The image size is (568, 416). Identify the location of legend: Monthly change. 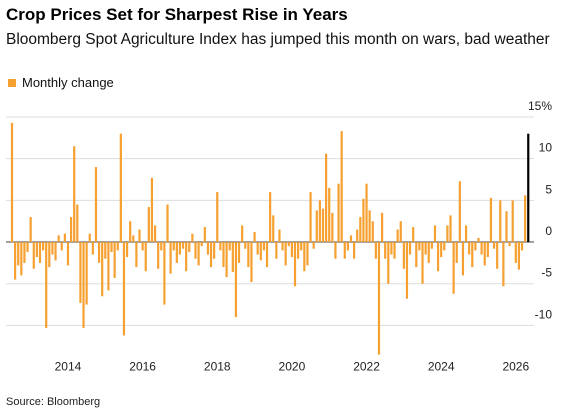
(61, 82).